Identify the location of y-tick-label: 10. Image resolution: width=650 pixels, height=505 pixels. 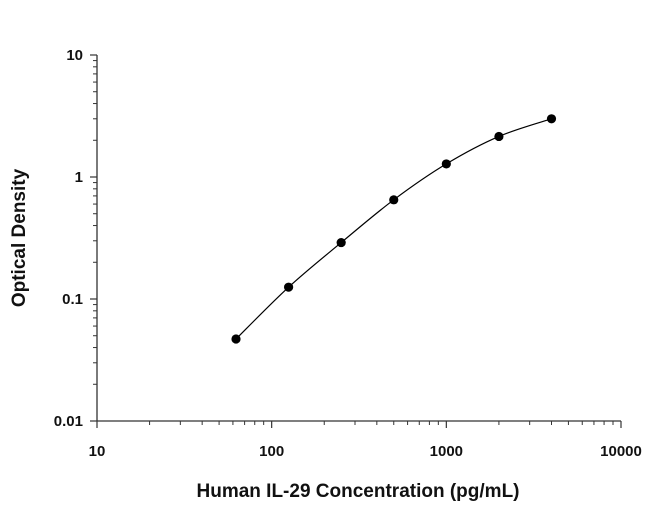
(74, 55).